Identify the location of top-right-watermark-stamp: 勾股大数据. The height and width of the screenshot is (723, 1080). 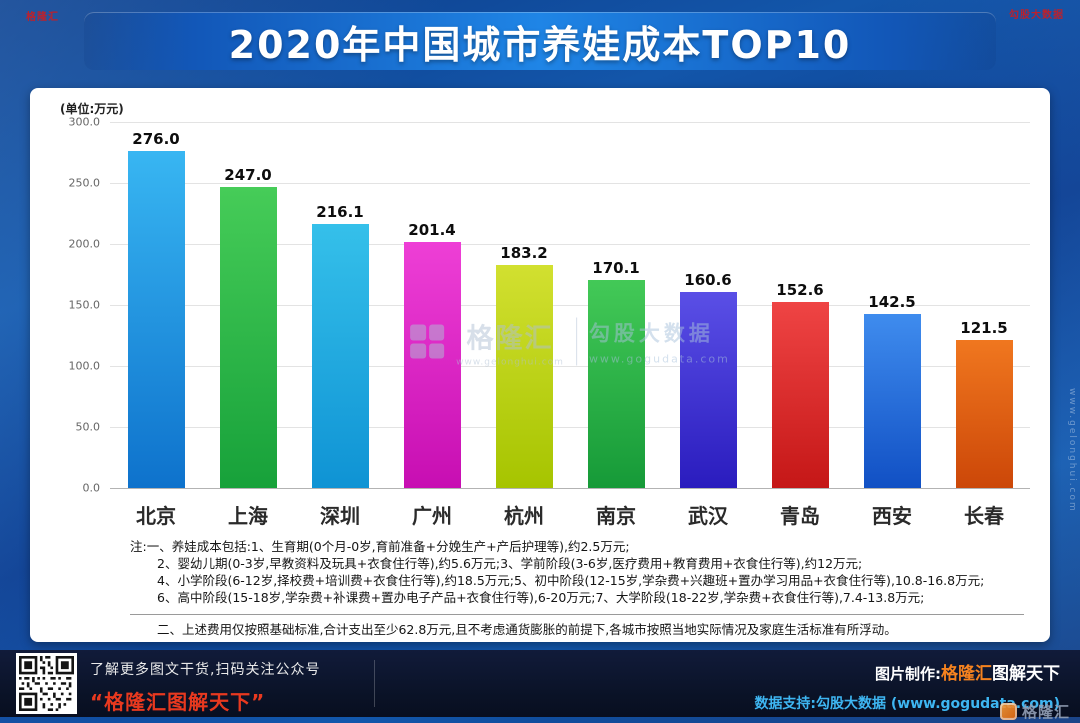
(1036, 15).